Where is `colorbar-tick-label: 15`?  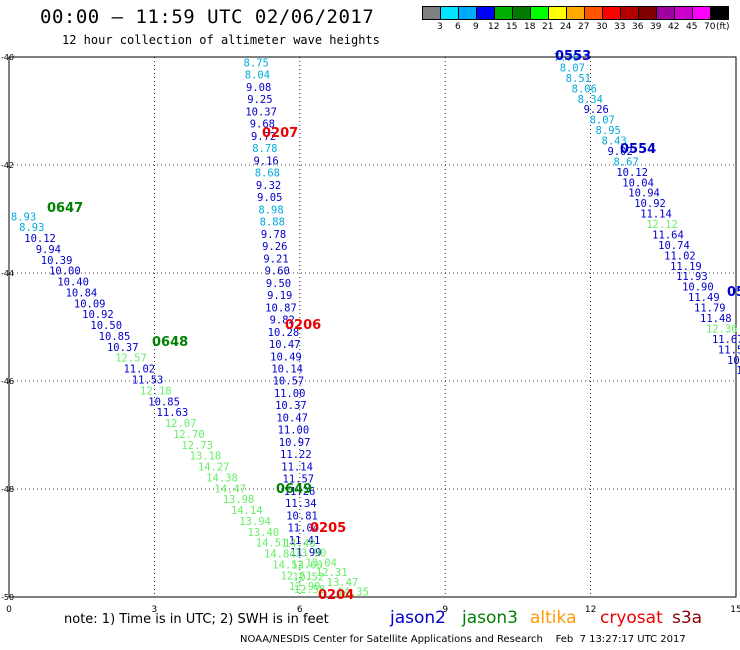
colorbar-tick-label: 15 is located at coordinates (512, 27).